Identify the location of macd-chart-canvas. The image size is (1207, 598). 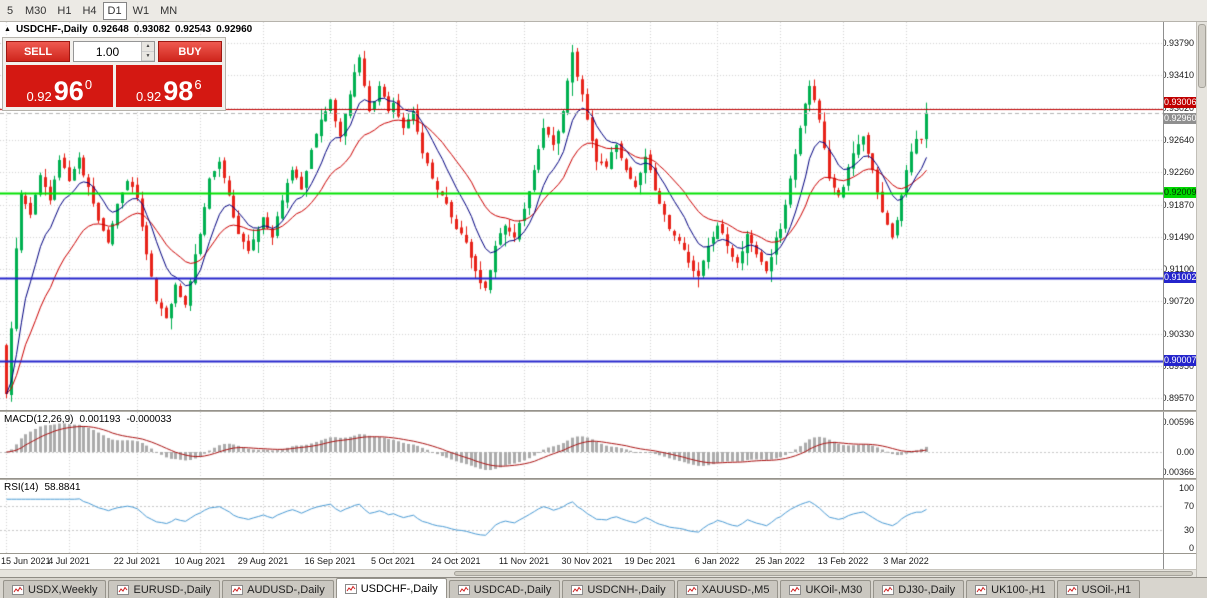
(581, 445).